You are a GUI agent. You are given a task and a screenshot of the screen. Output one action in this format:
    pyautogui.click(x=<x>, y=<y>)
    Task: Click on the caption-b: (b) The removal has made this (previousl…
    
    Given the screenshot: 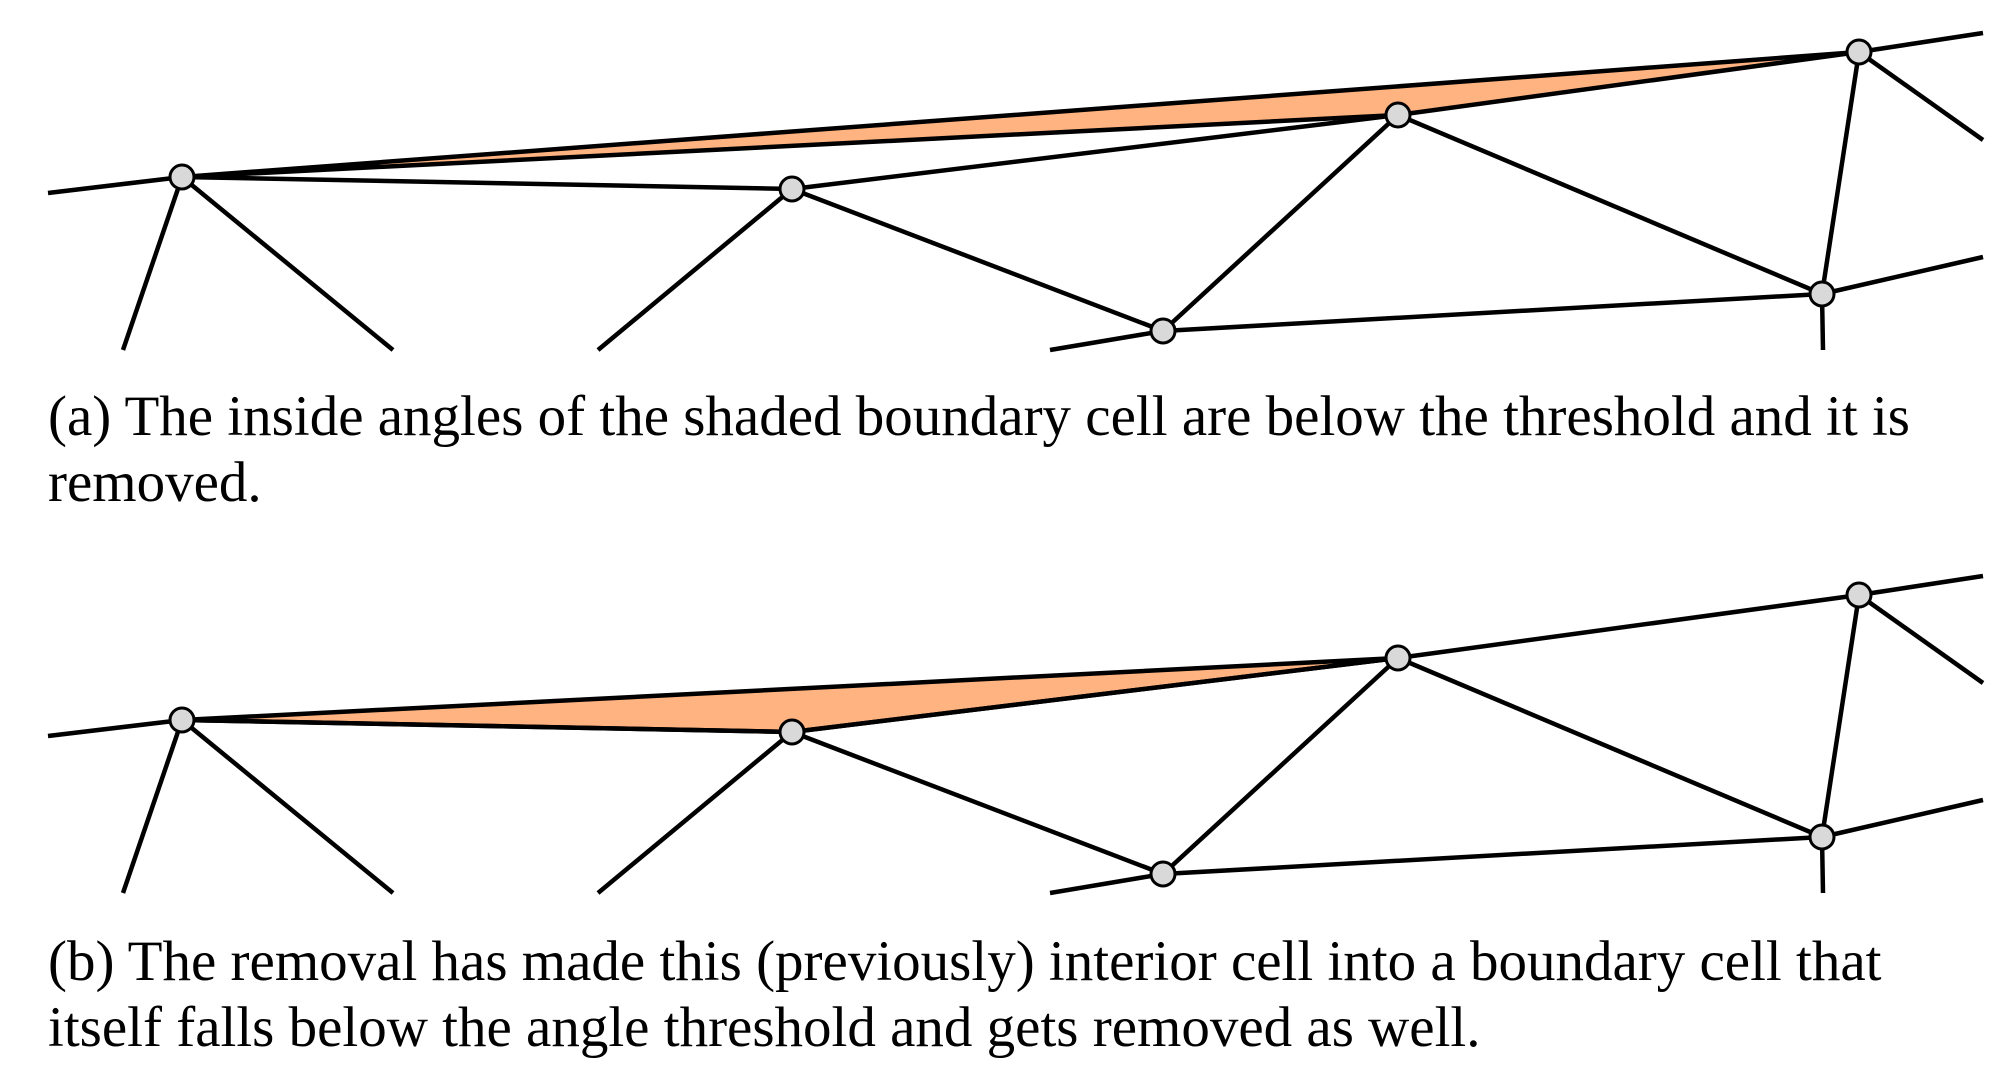 What is the action you would take?
    pyautogui.click(x=965, y=994)
    